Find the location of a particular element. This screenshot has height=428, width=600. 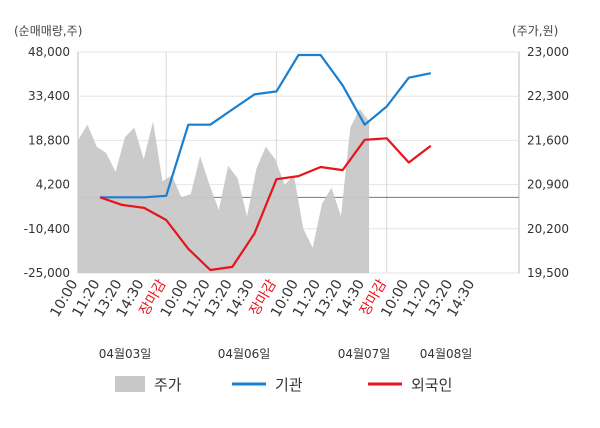

legend: 주가 기관 외국인 is located at coordinates (283, 385).